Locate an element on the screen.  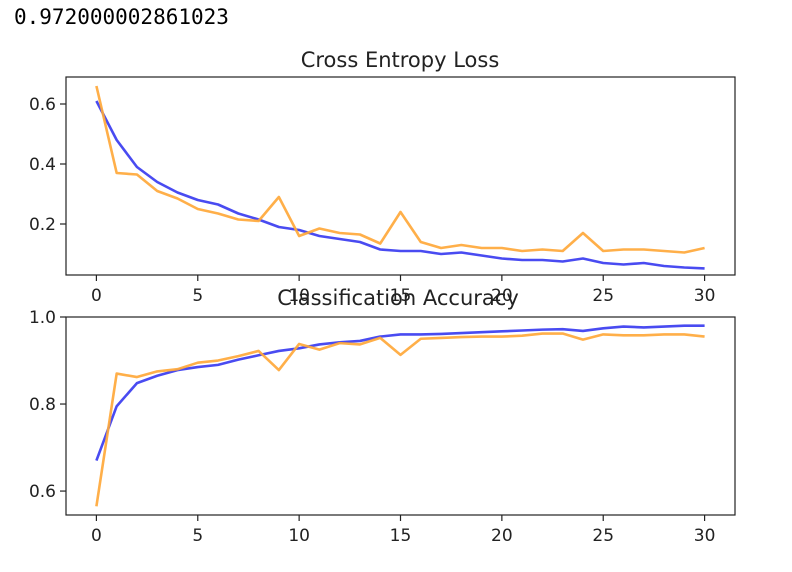
accuracy-x-axis: 0 5 10 15 20 25 30 is located at coordinates (403, 530).